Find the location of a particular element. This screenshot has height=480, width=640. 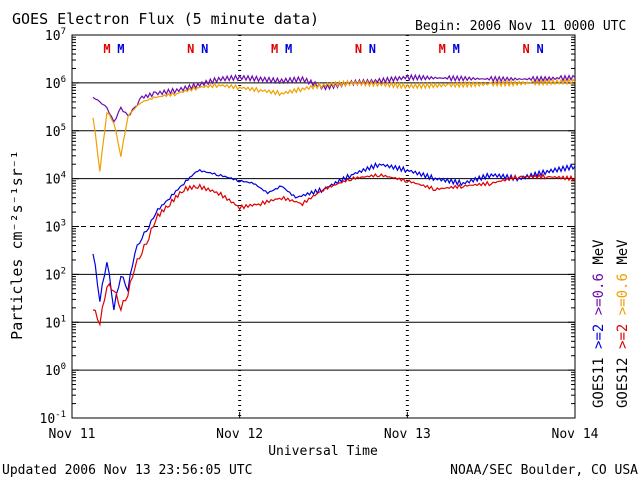

begin-label: Begin: 2006 Nov 11 0000 UTC is located at coordinates (520, 26).